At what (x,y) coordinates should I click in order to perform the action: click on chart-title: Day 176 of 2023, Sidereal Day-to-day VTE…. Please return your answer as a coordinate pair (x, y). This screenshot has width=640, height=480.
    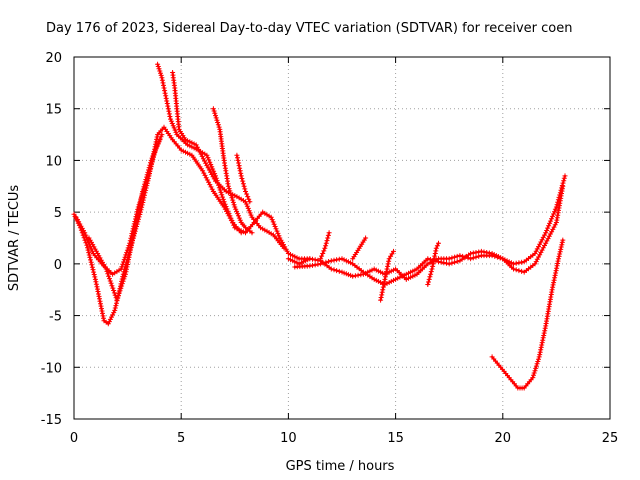
    Looking at the image, I should click on (309, 28).